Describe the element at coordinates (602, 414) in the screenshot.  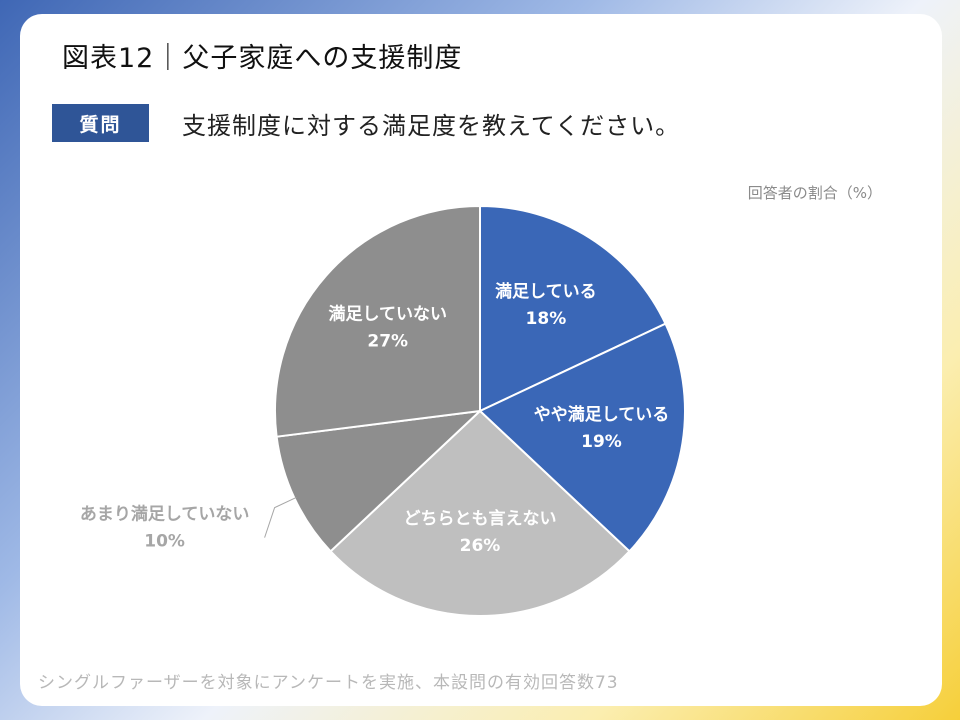
I see `slice-label-2: やや満足している` at that location.